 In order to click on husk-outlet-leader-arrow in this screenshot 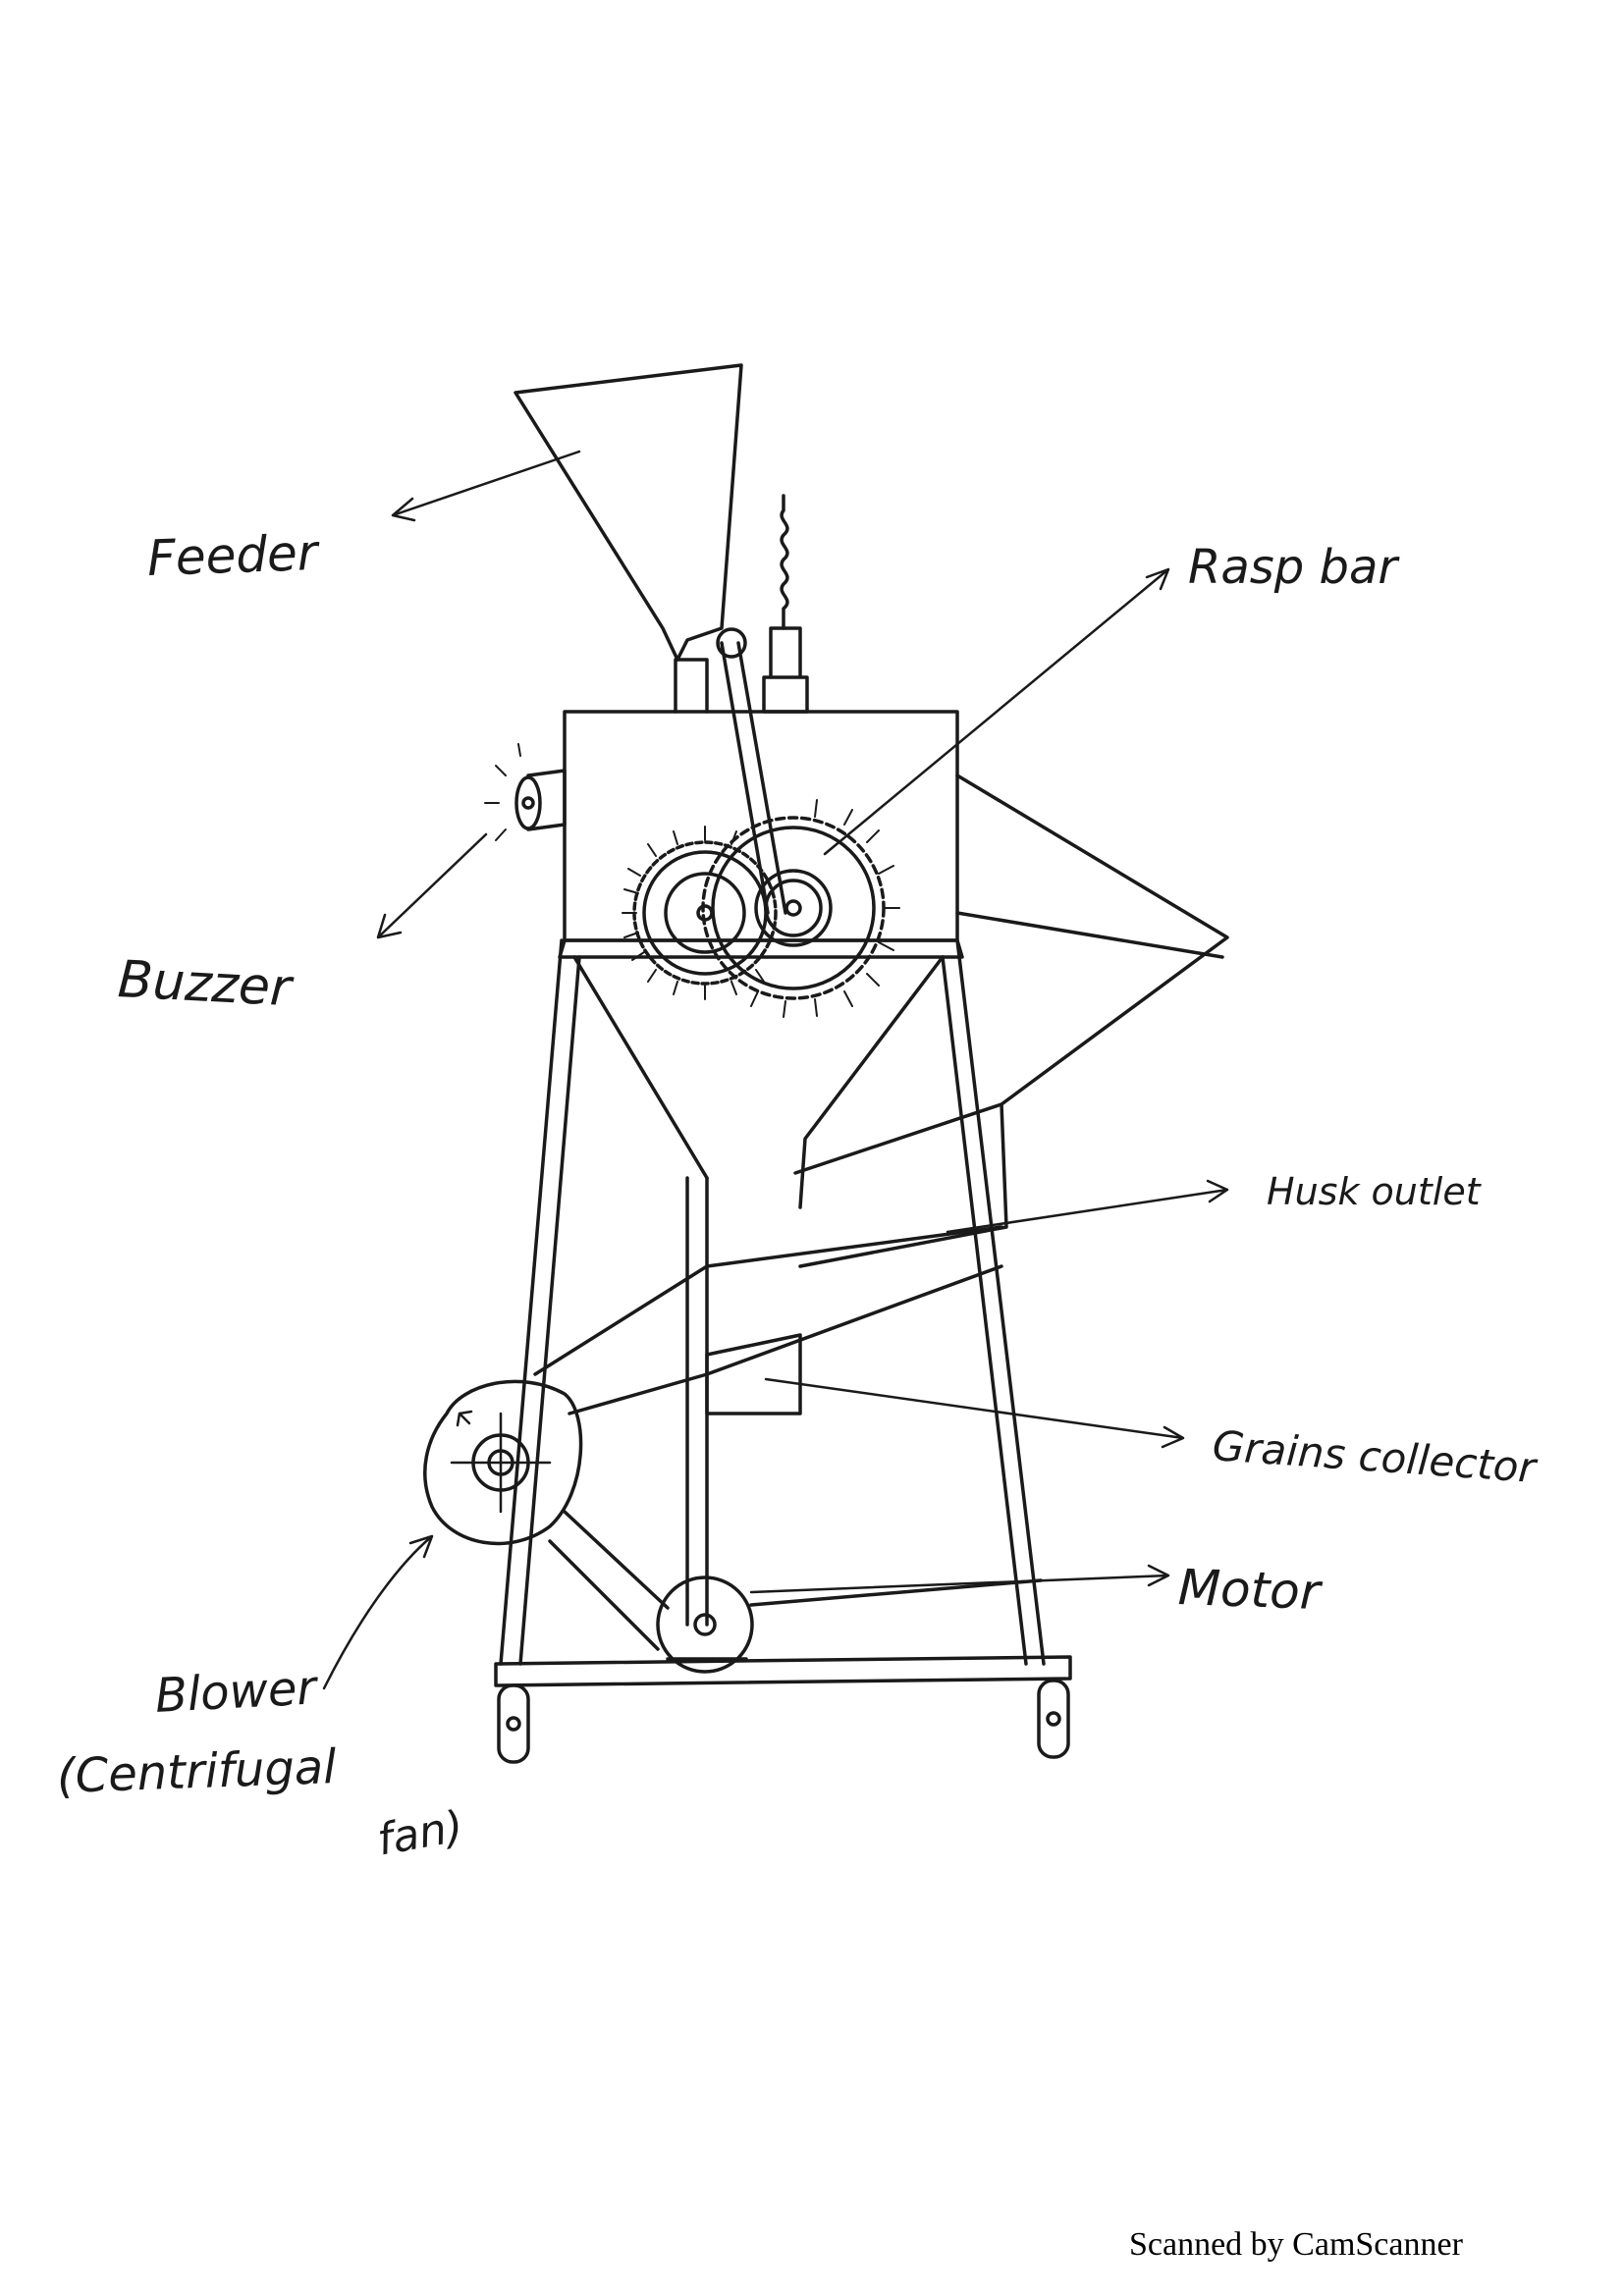, I will do `click(1087, 1206)`.